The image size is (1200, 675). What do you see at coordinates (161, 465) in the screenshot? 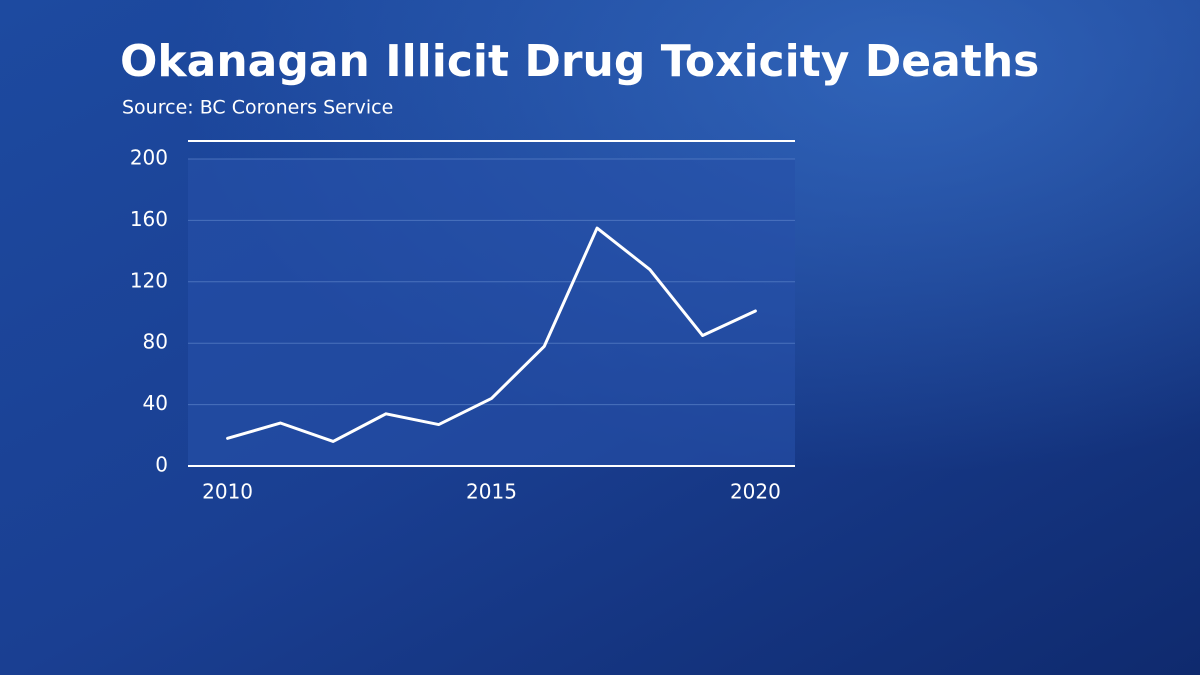
I see `y-tick-label: 0` at bounding box center [161, 465].